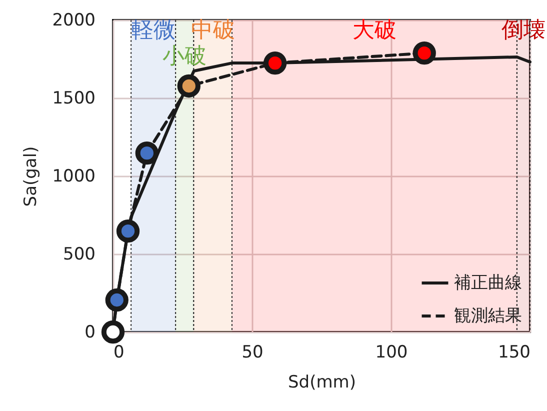 This screenshot has width=547, height=411. What do you see at coordinates (74, 98) in the screenshot?
I see `y-tick-label: 1500` at bounding box center [74, 98].